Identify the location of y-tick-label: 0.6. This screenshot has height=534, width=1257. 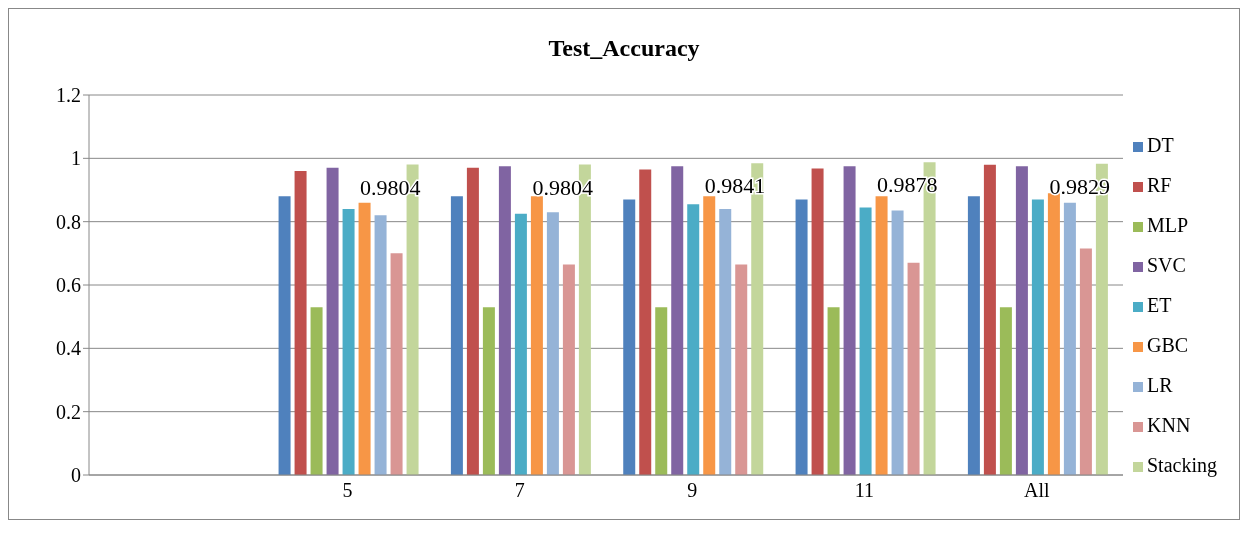
(68, 285).